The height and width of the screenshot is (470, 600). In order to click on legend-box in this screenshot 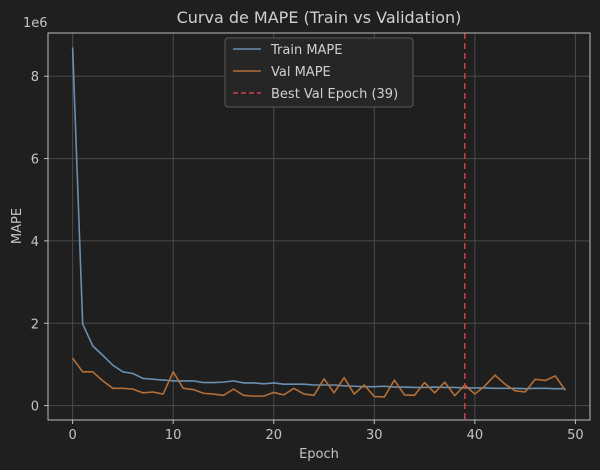, I will do `click(319, 72)`.